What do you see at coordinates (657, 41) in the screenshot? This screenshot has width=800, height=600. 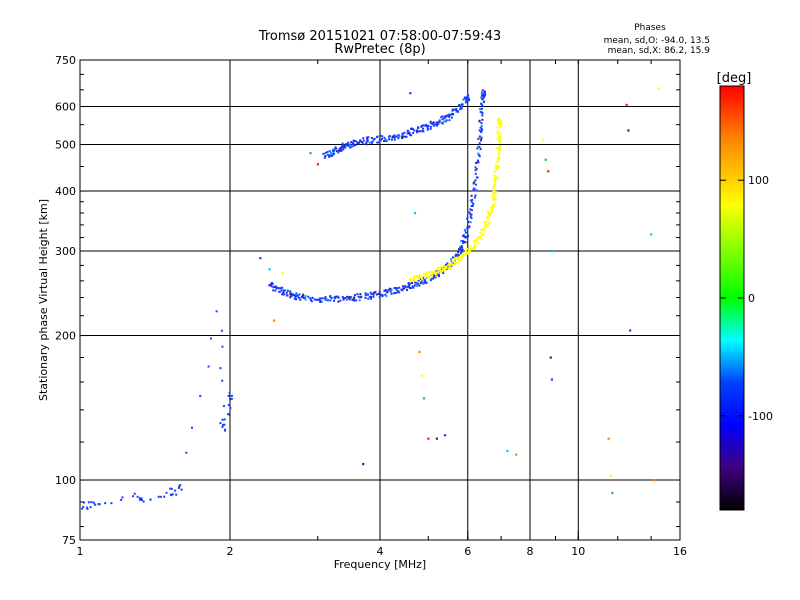 I see `stats-line-o: mean, sd,O: -94.0, 13.5` at bounding box center [657, 41].